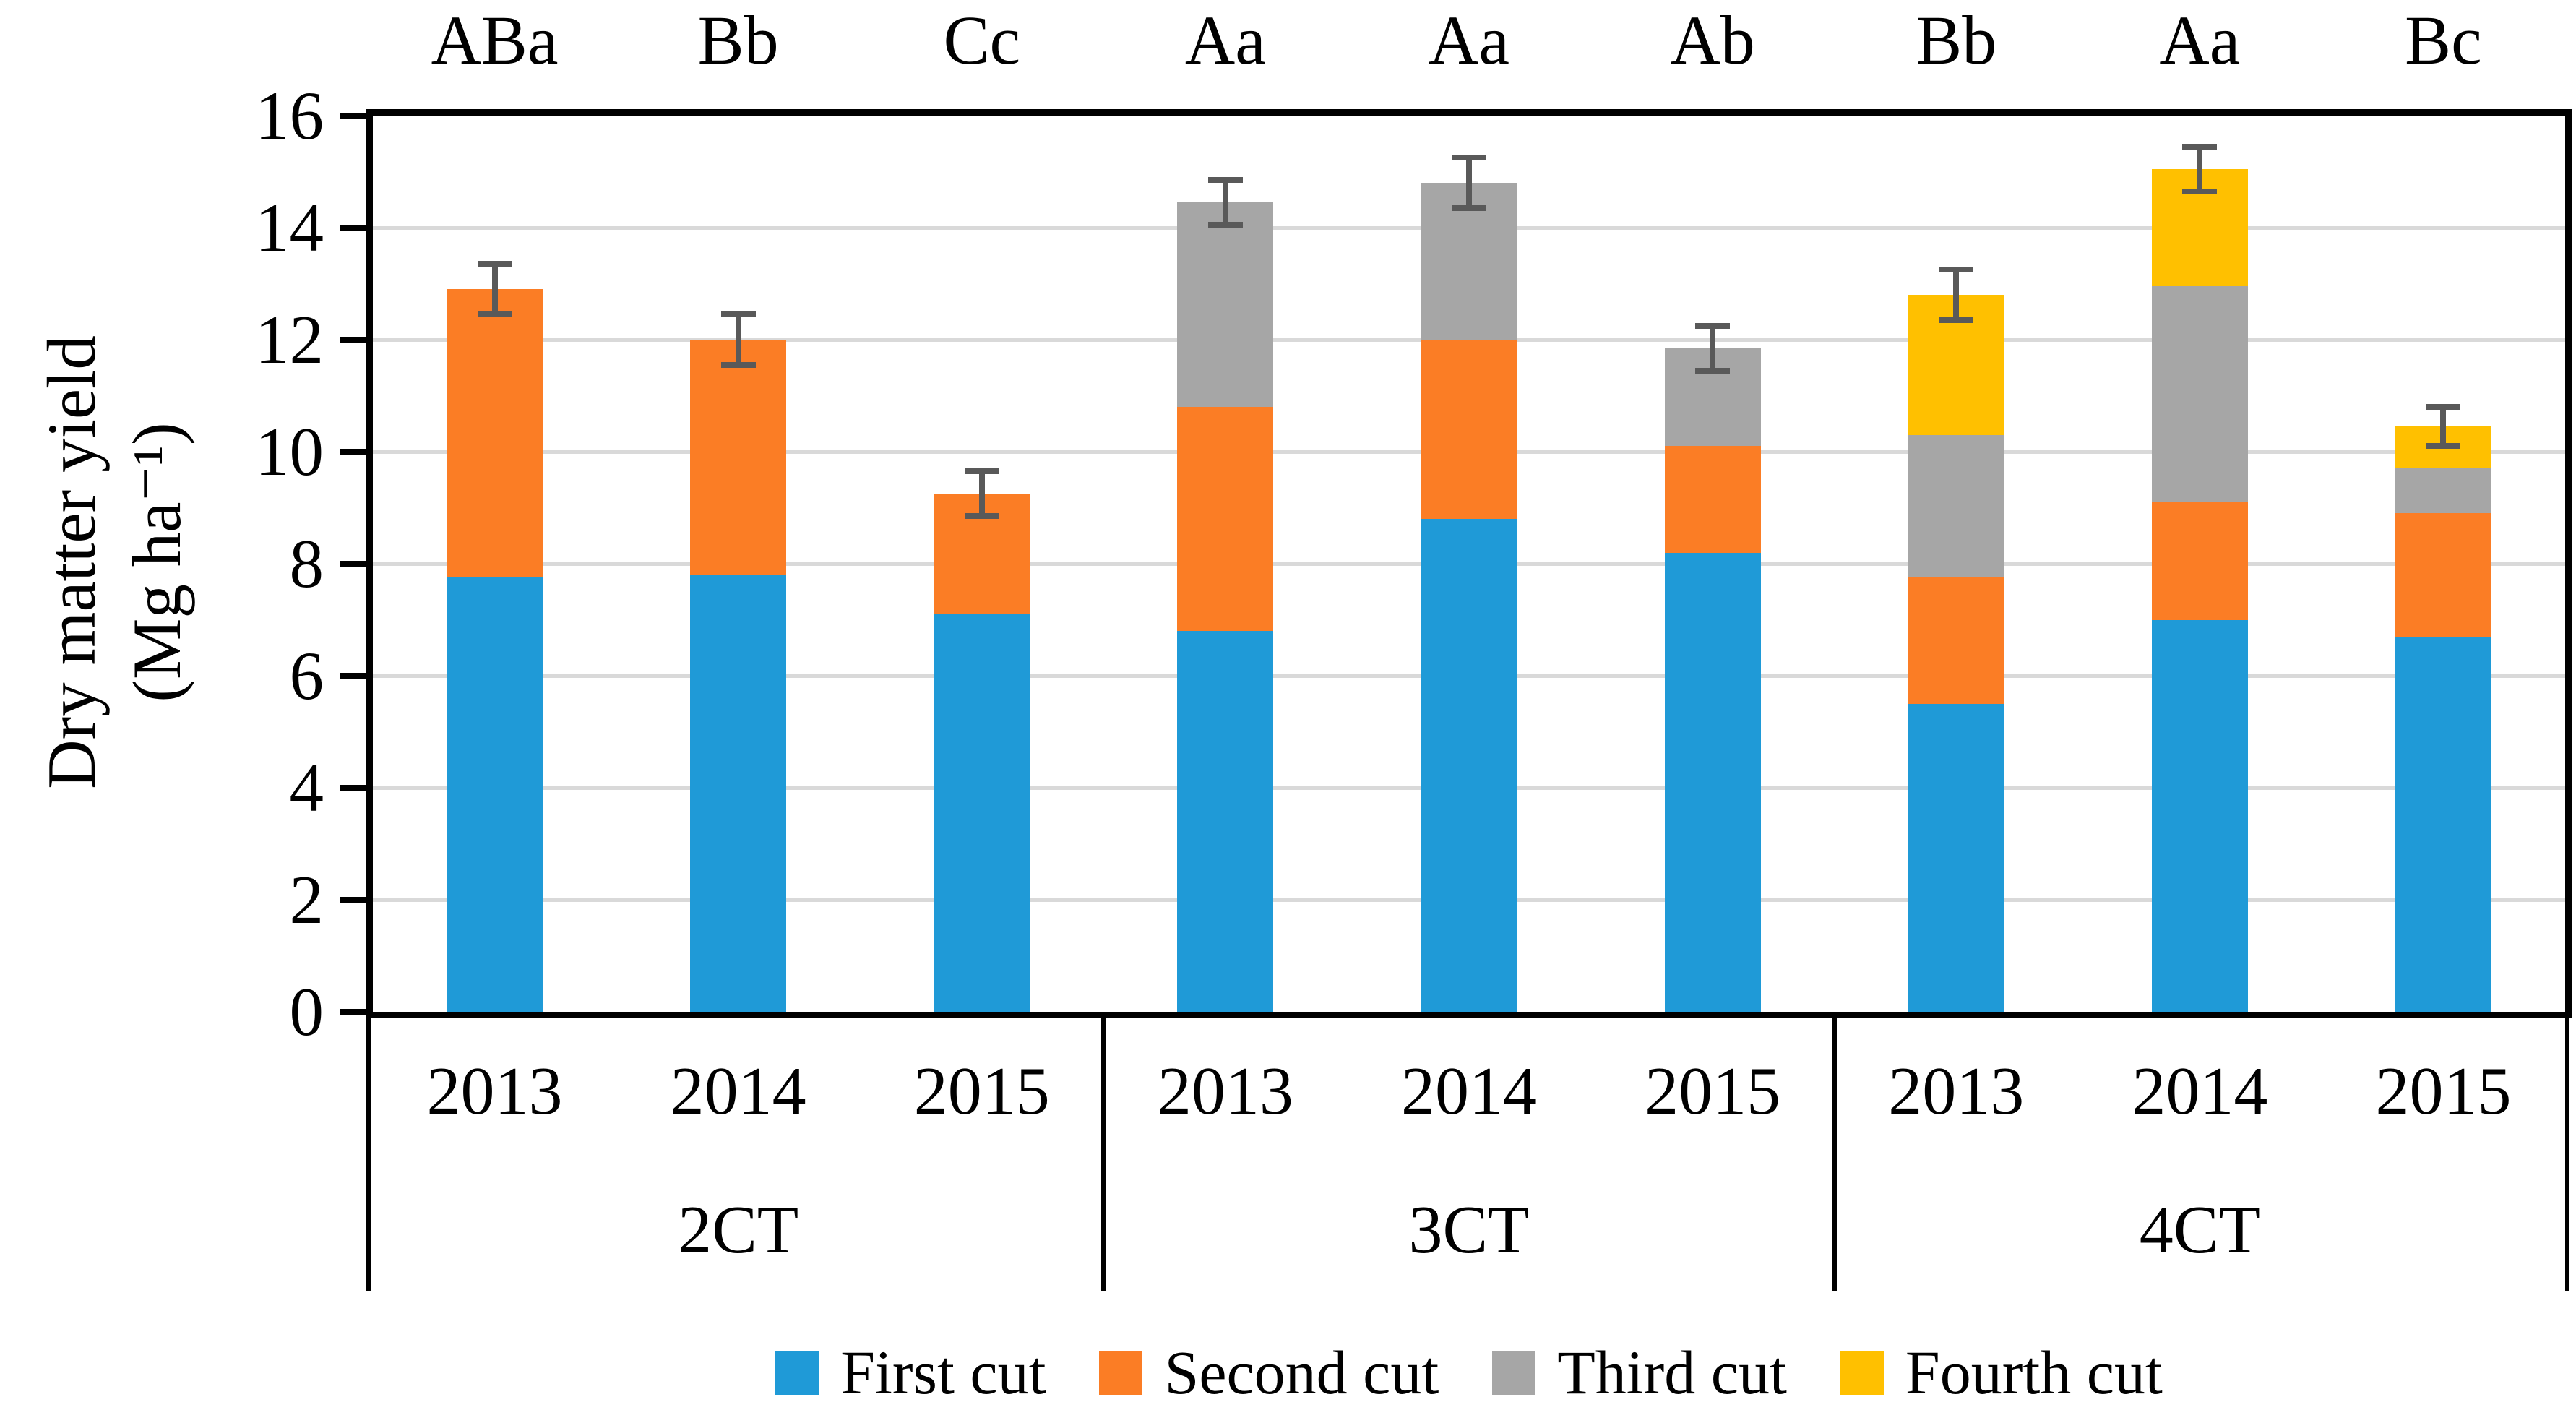 The height and width of the screenshot is (1423, 2576). I want to click on significance-label: ABa, so click(495, 40).